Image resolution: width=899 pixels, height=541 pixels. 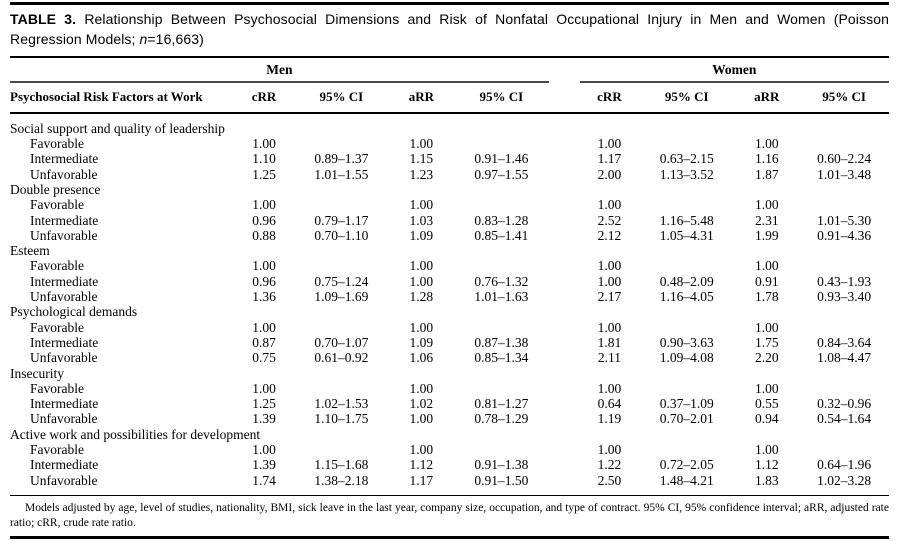 I want to click on cell-women-crr: 1.19, so click(x=609, y=419).